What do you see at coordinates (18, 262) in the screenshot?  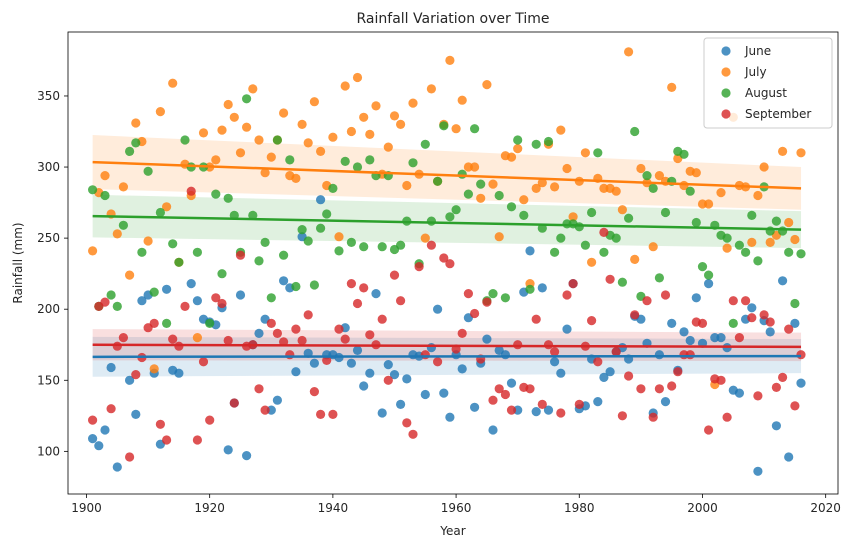 I see `y-axis-label: Rainfall (mm)` at bounding box center [18, 262].